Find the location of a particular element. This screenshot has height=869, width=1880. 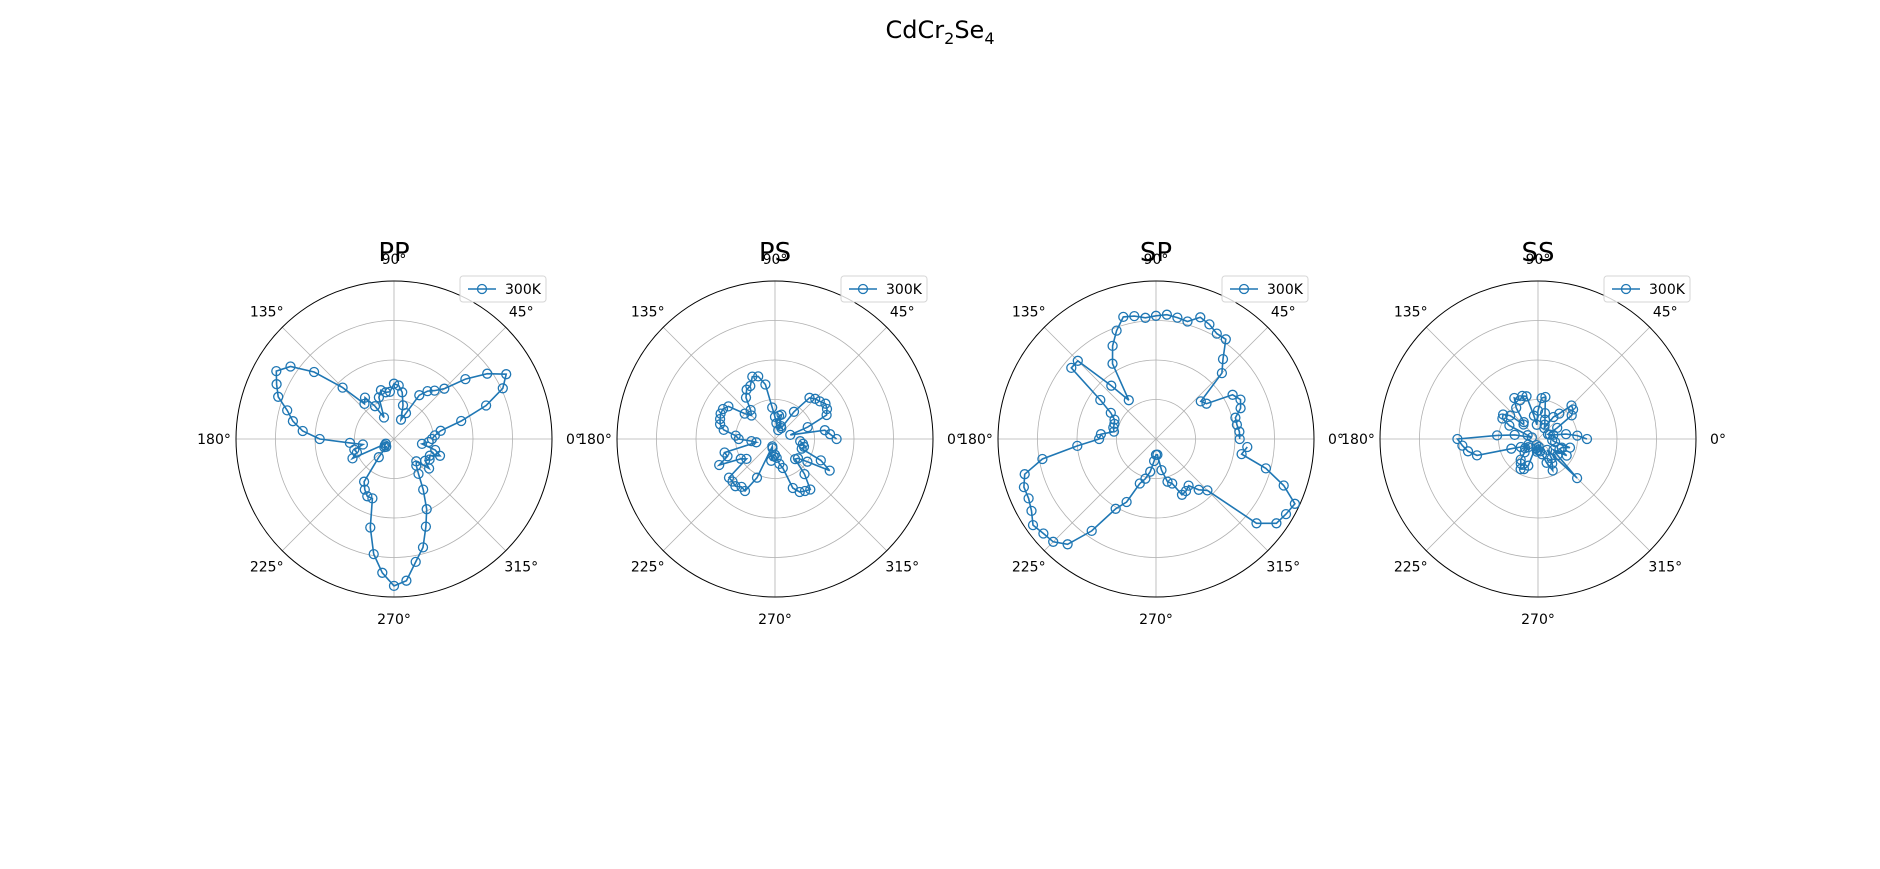

theta-tick-label: 315° is located at coordinates (902, 567).